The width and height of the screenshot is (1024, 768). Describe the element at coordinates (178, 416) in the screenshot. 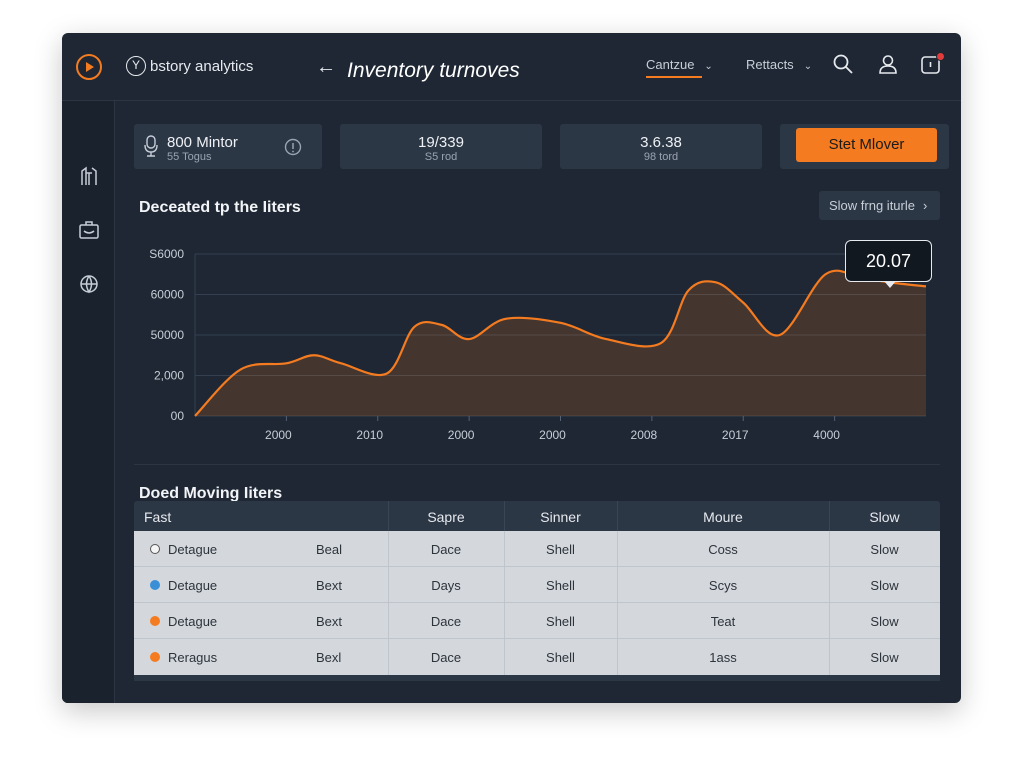

I see `y-tick-label: 00` at that location.